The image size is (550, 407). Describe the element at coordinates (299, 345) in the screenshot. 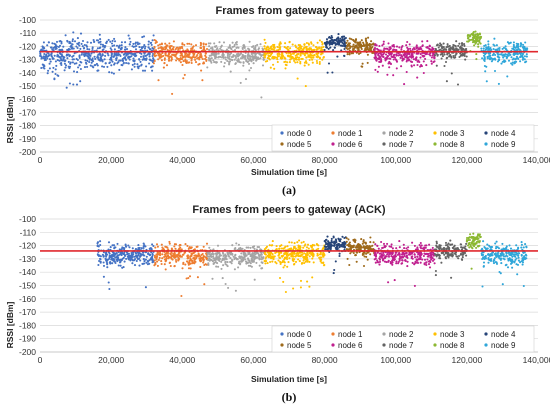

I see `legend-entry: node 5` at that location.